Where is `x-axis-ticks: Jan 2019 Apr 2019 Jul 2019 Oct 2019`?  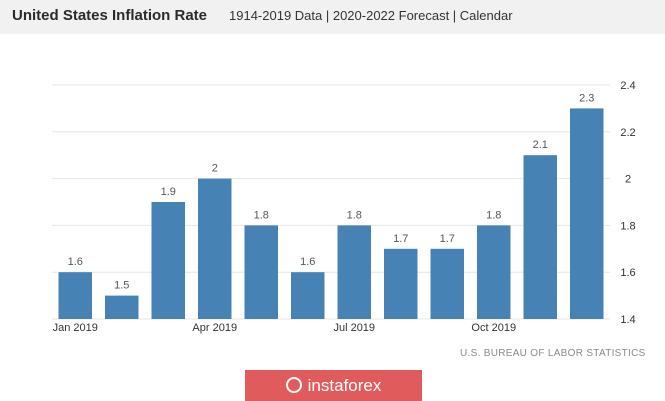 x-axis-ticks: Jan 2019 Apr 2019 Jul 2019 Oct 2019 is located at coordinates (284, 328).